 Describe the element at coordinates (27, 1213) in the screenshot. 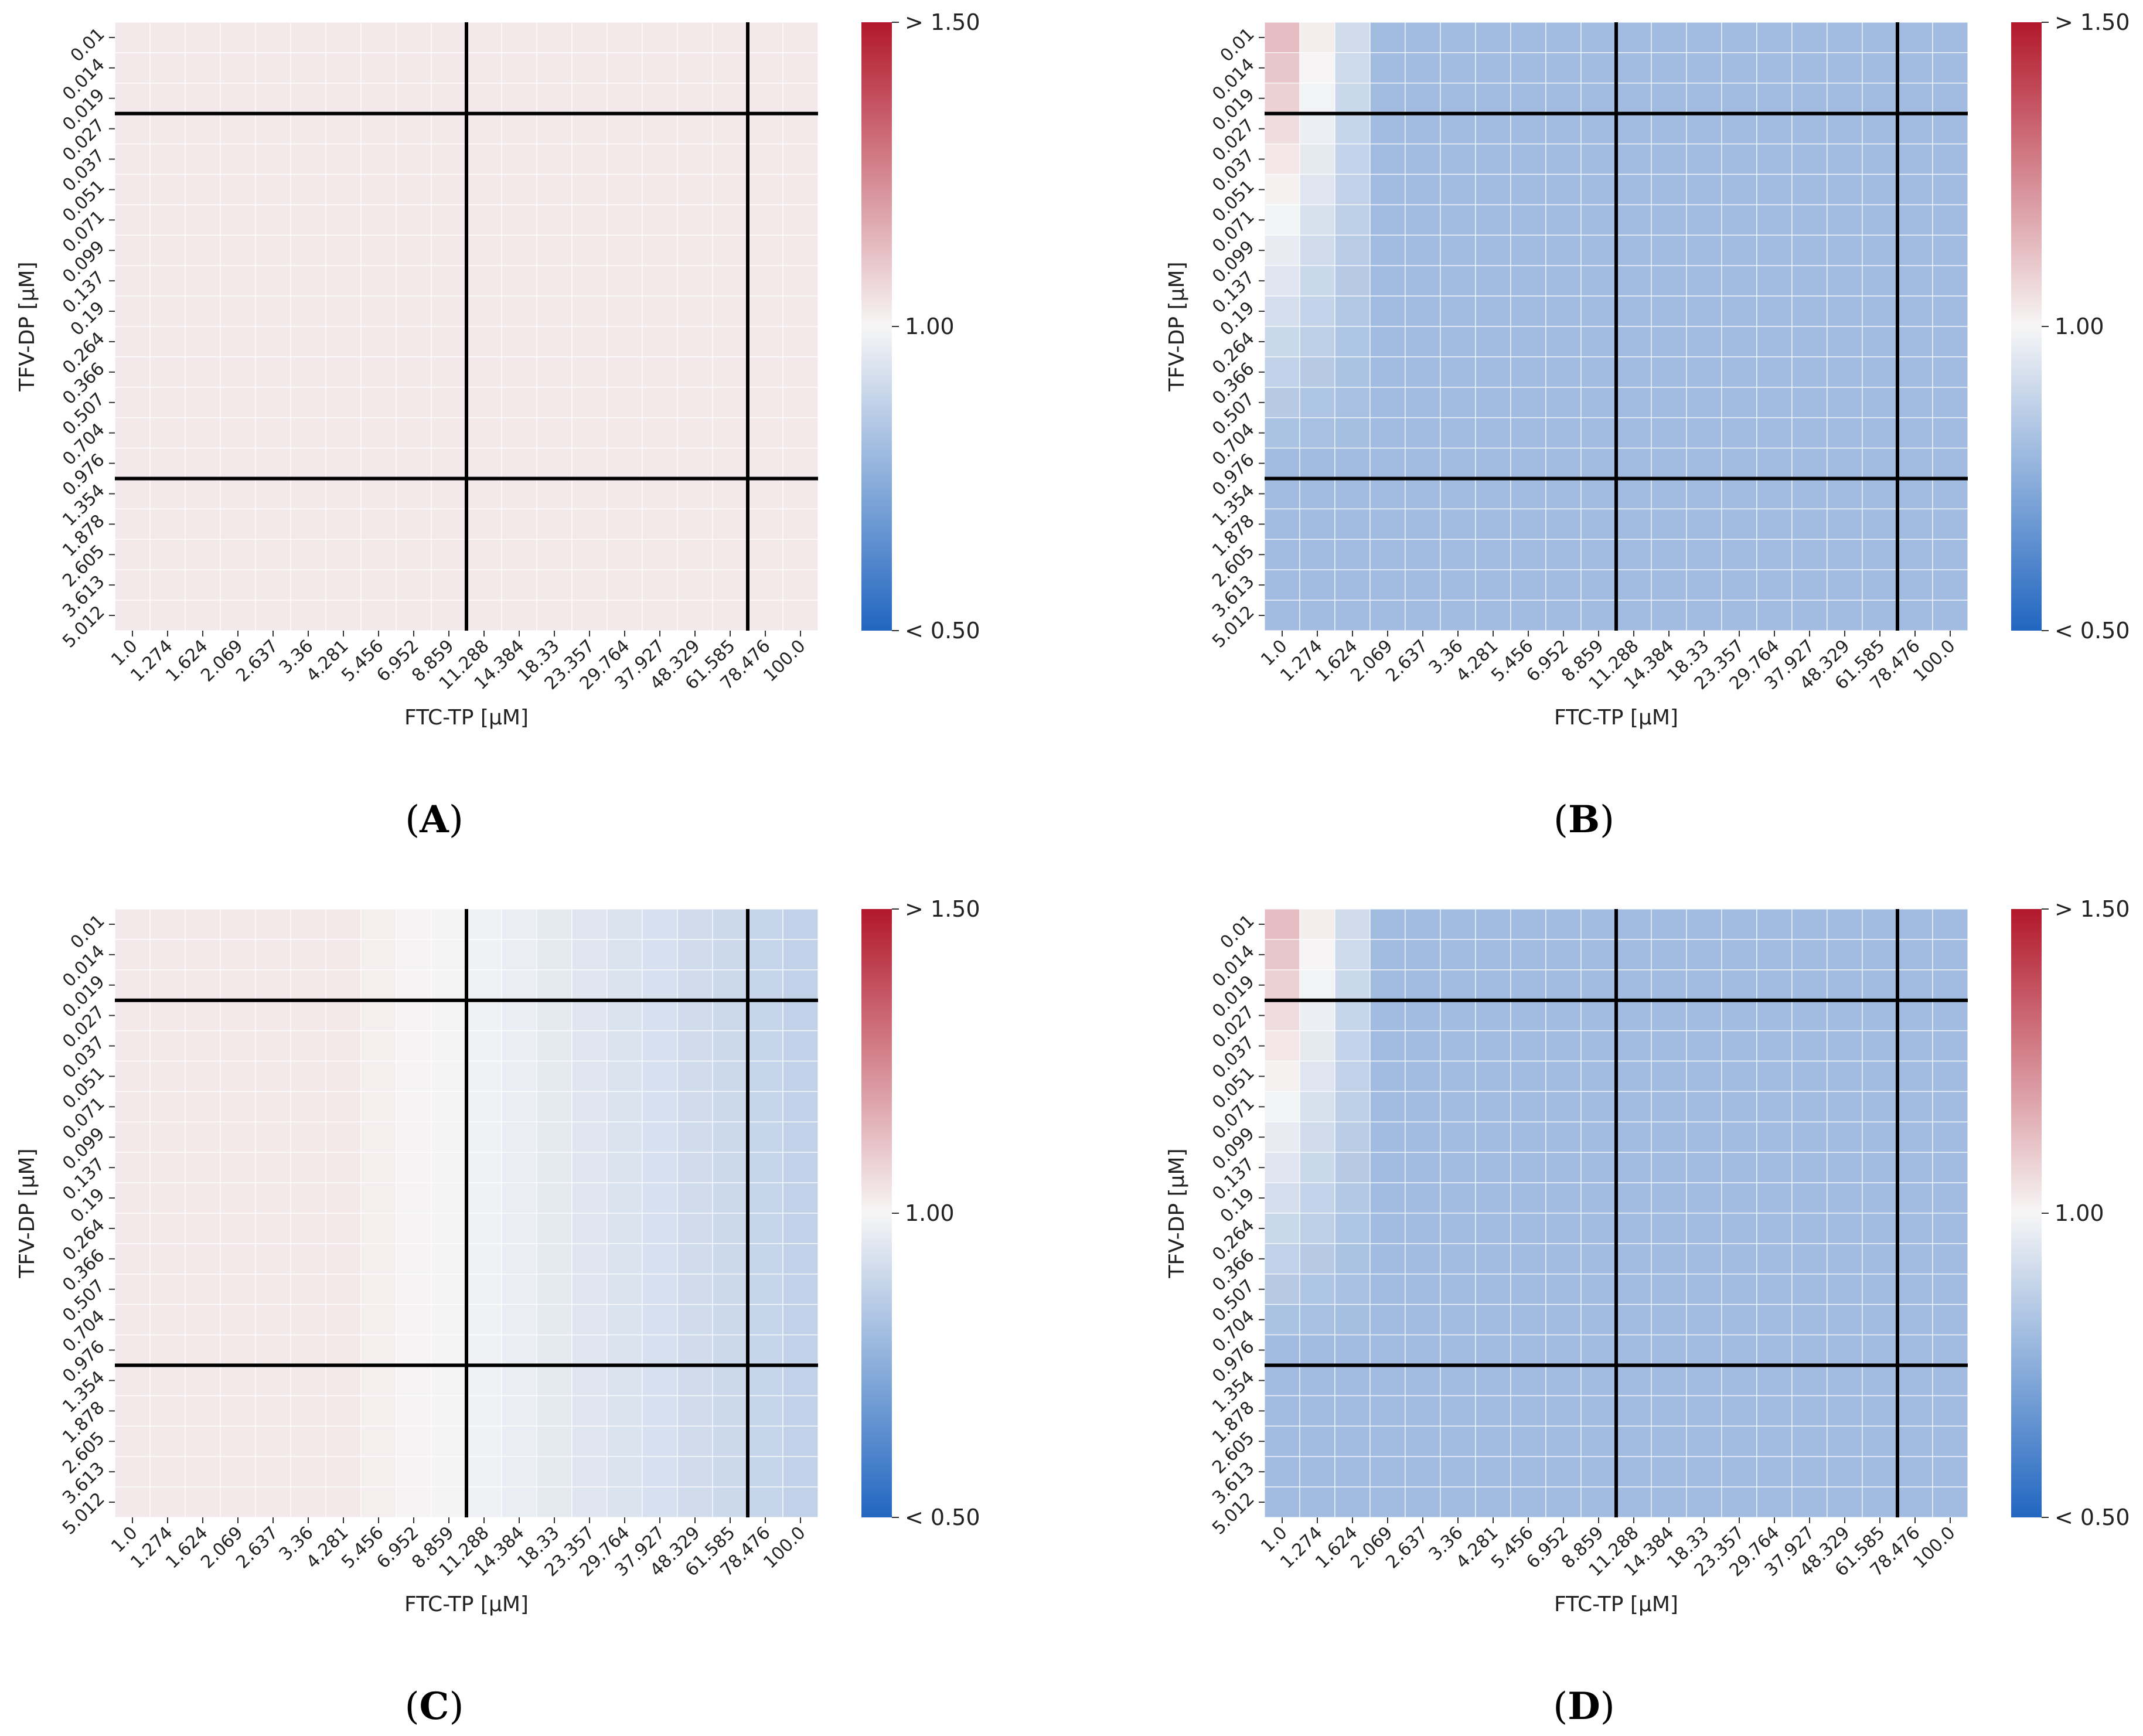

I see `y-axis-label: TFV-DP [µM]` at that location.